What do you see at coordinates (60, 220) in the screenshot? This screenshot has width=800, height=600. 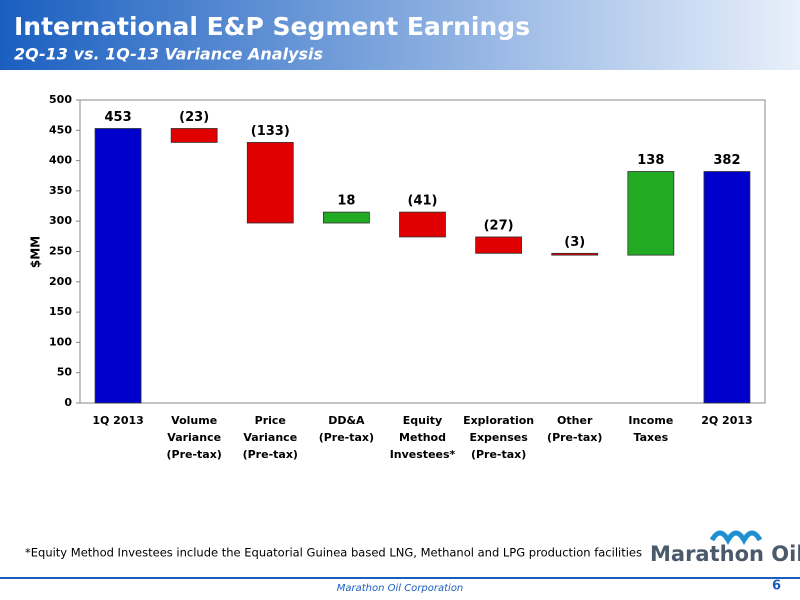 I see `y-tick-label: 300` at bounding box center [60, 220].